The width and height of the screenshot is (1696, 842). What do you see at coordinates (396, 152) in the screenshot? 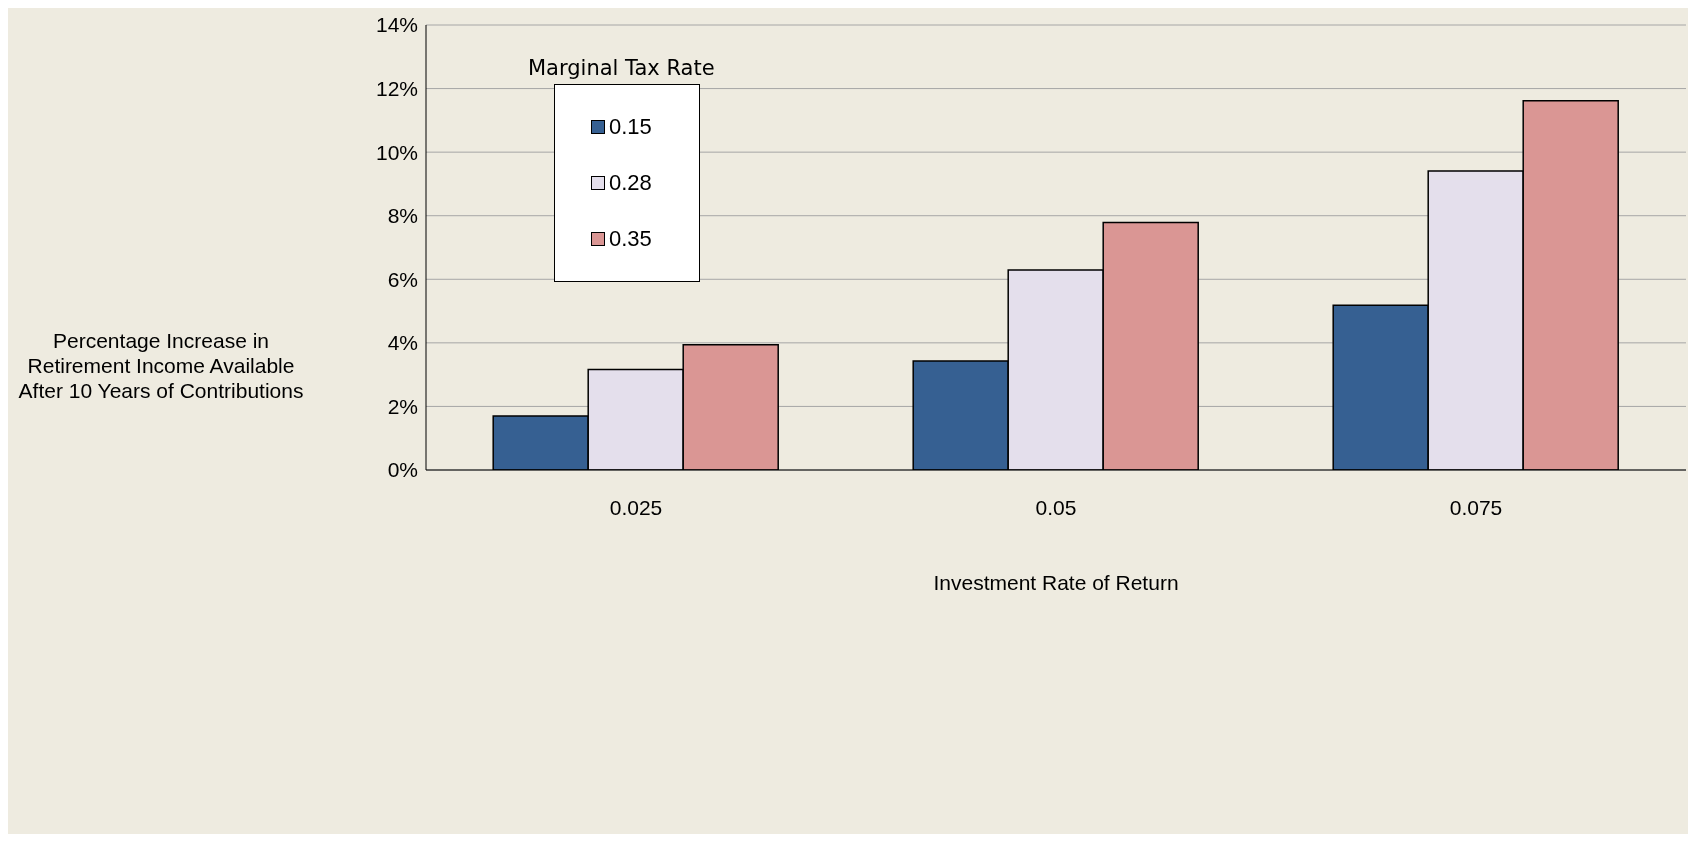
I see `y-tick-label: 10%` at bounding box center [396, 152].